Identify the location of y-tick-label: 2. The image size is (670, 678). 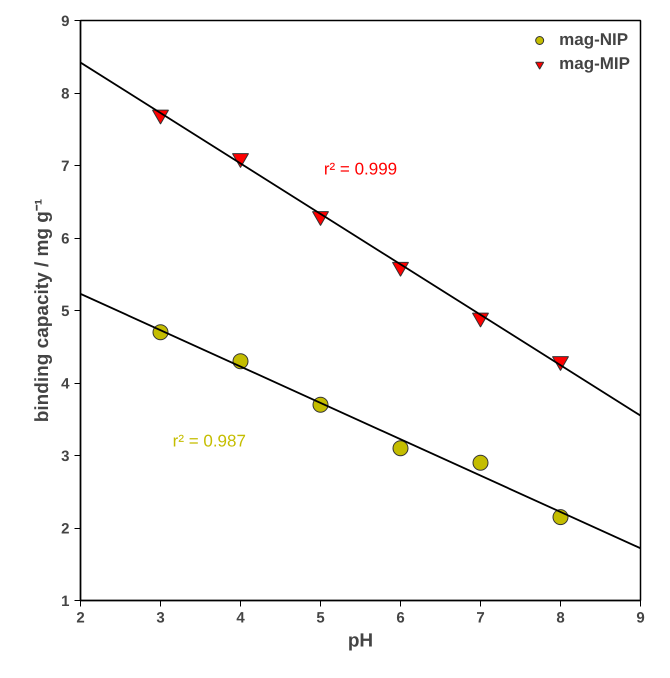
(65, 529).